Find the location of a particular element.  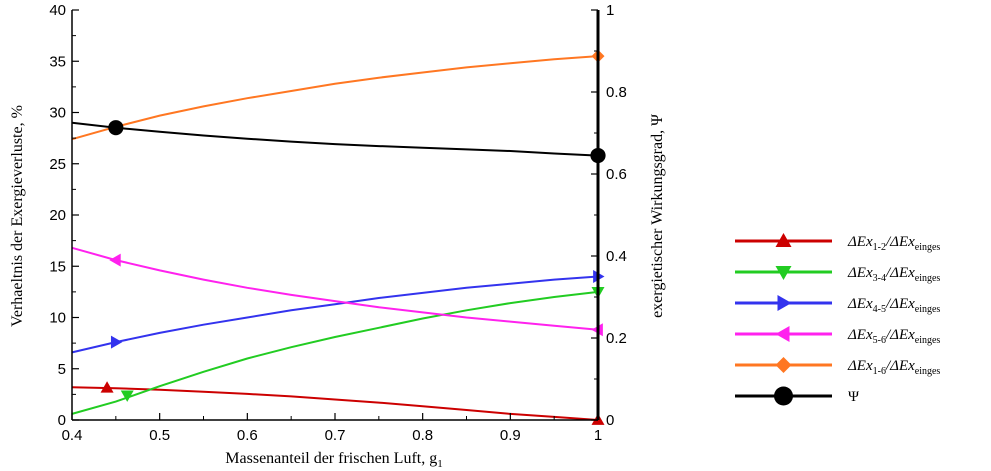

x-axis-title: Massenanteil der frischen Luft, g1 is located at coordinates (333, 460).